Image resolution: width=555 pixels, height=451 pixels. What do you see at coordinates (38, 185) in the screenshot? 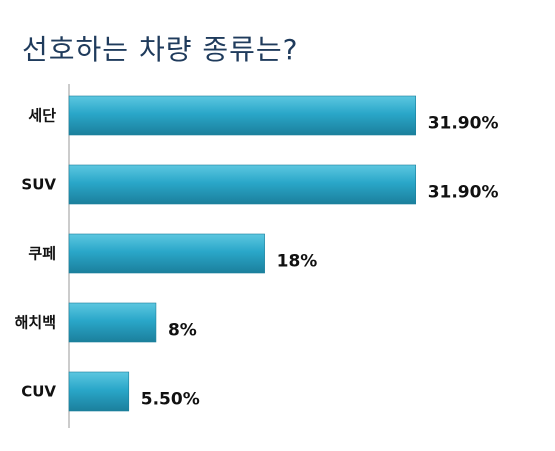
I see `category-label: SUV` at bounding box center [38, 185].